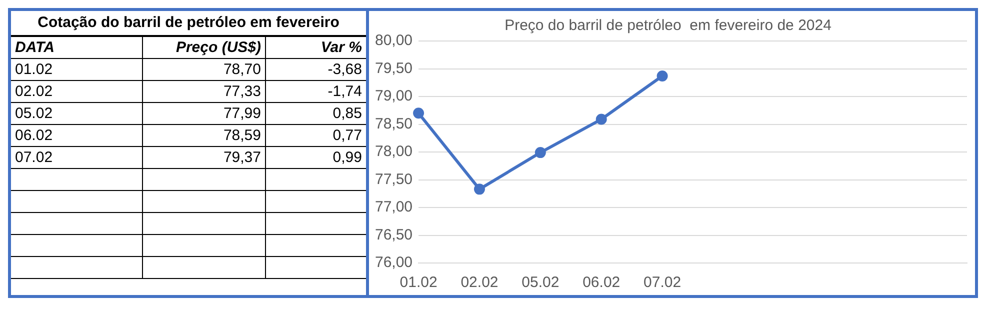  What do you see at coordinates (242, 113) in the screenshot?
I see `text: 77,99` at bounding box center [242, 113].